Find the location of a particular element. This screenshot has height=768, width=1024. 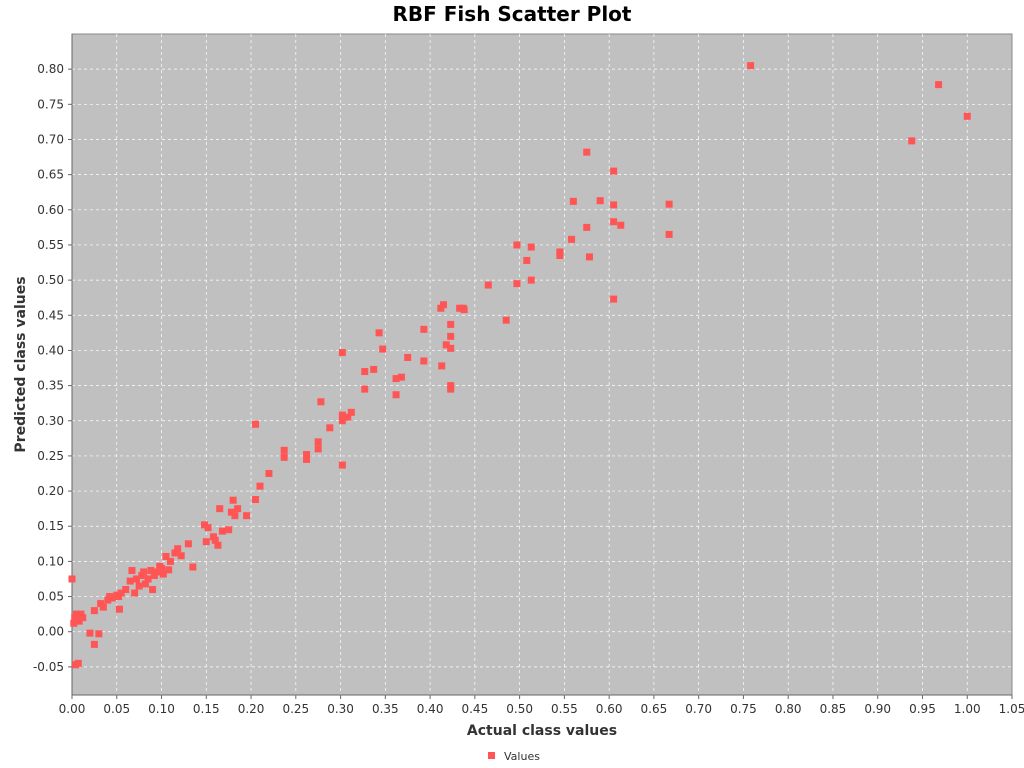

x-tick-label: 0.50 is located at coordinates (519, 709).